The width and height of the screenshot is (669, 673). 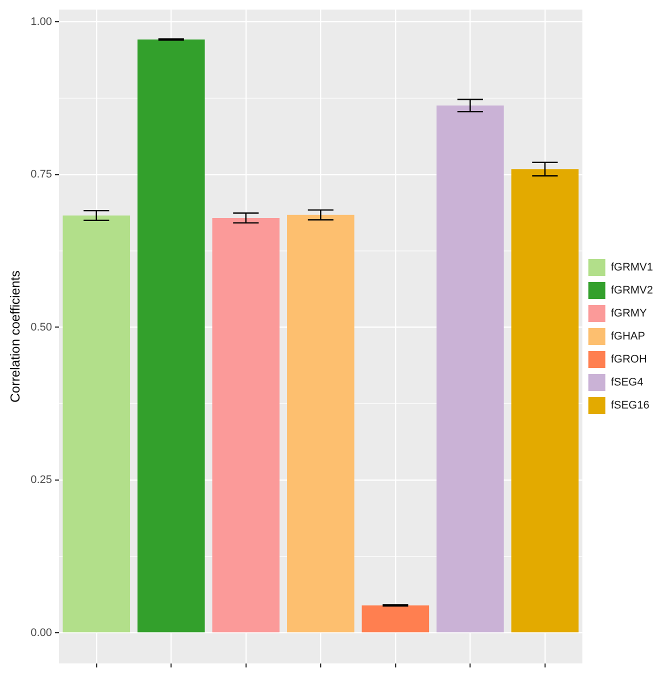 I want to click on y-tick-label: 0.75, so click(x=41, y=174).